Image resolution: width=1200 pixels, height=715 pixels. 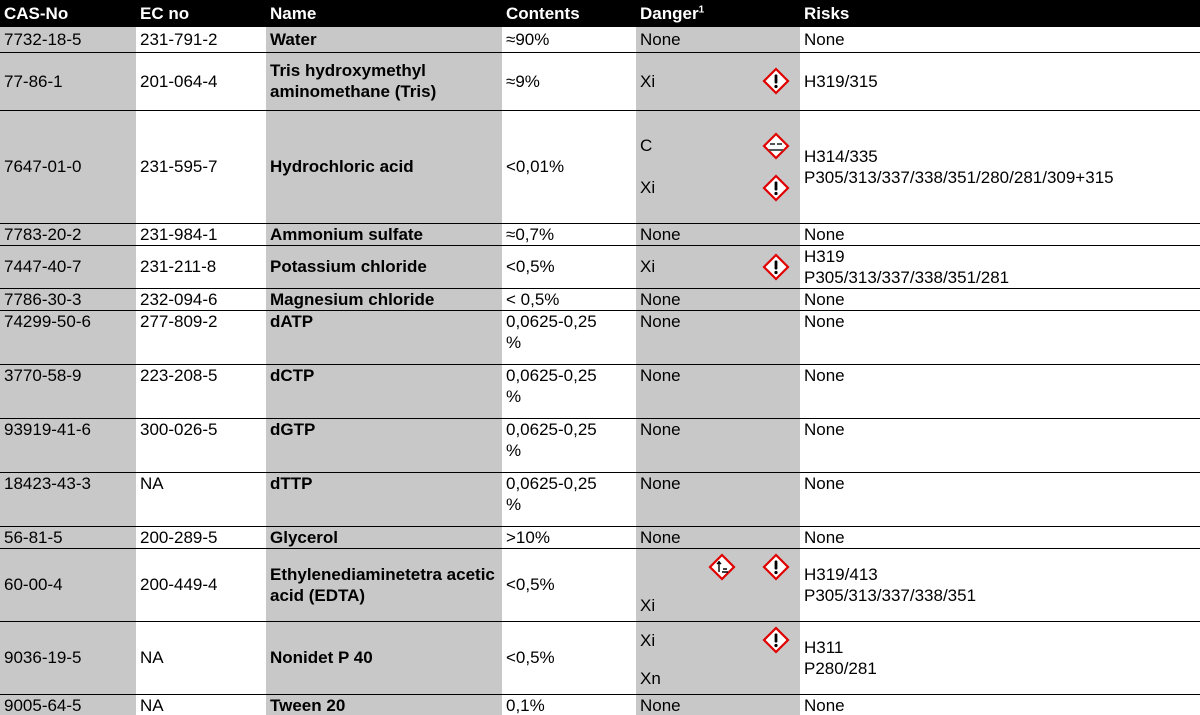 What do you see at coordinates (718, 658) in the screenshot?
I see `danger-cell: Xi Xn` at bounding box center [718, 658].